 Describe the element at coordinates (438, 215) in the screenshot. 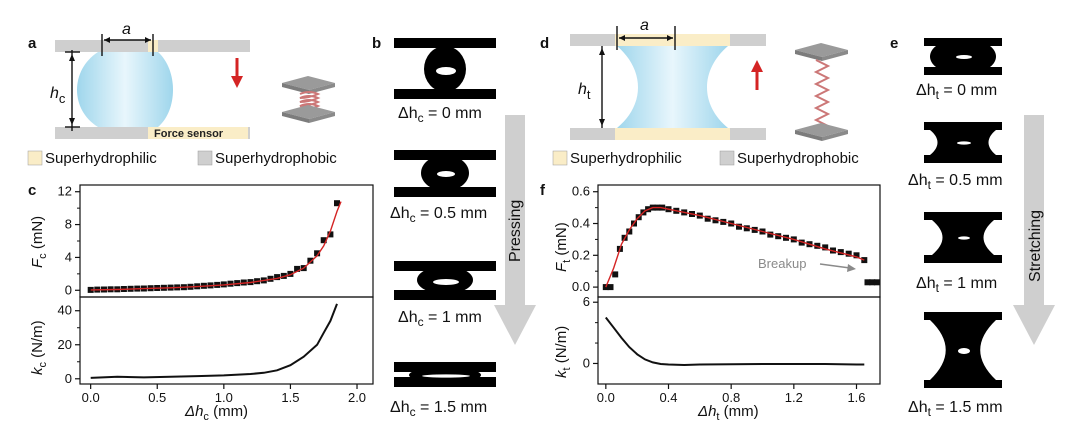

I see `press-state-1-label: Δhc = 0.5 mm` at that location.